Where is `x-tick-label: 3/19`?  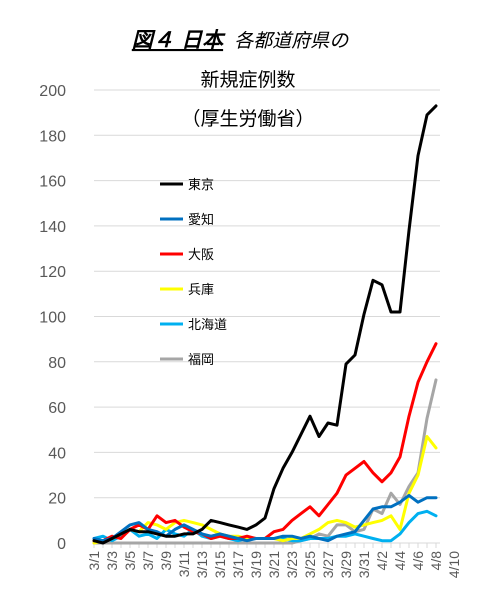
x-tick-label: 3/19 is located at coordinates (256, 564).